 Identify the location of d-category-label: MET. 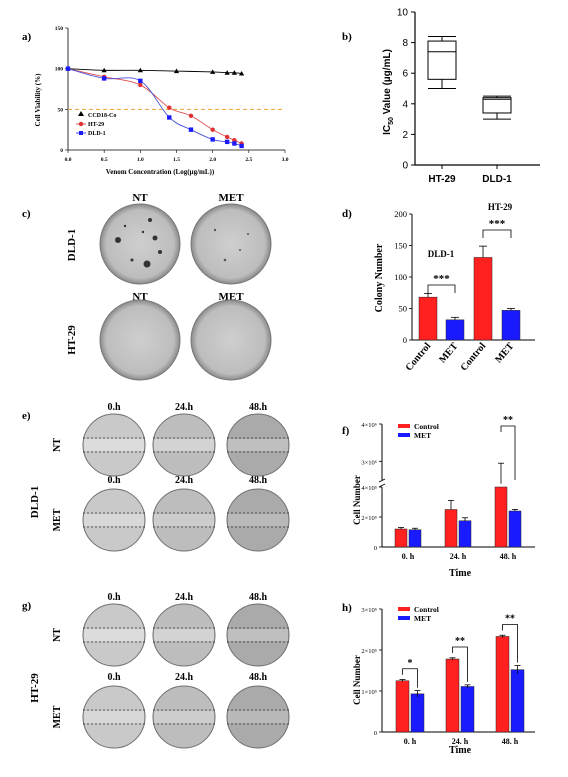
(504, 353).